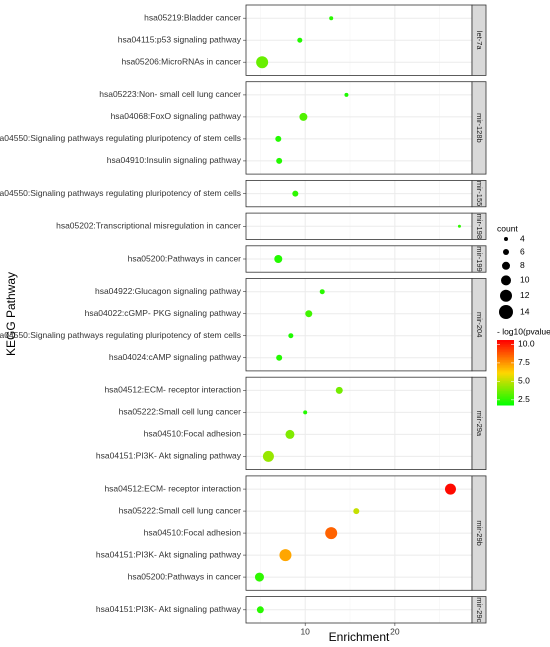 The image size is (550, 647). Describe the element at coordinates (522, 251) in the screenshot. I see `size-legend-label: 6` at that location.